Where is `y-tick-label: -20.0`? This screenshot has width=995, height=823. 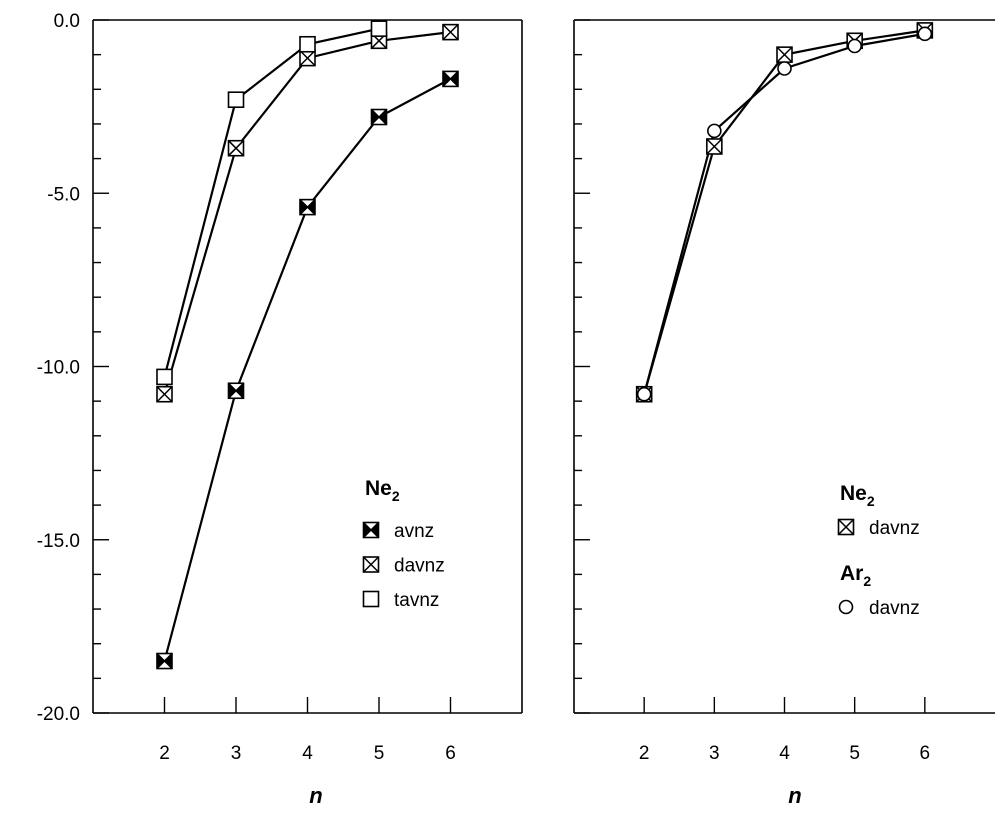
y-tick-label: -20.0 is located at coordinates (58, 714).